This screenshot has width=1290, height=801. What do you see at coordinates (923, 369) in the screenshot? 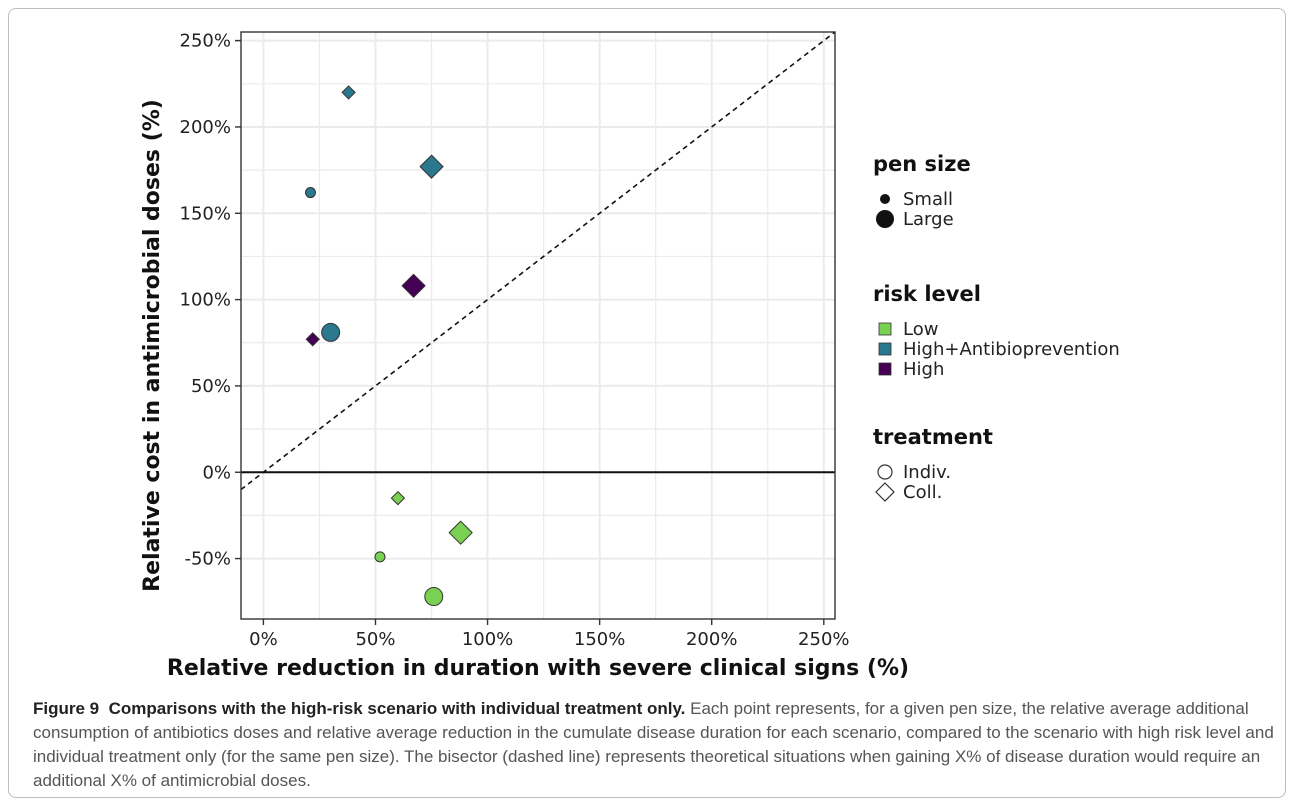
I see `legend-label: High` at bounding box center [923, 369].